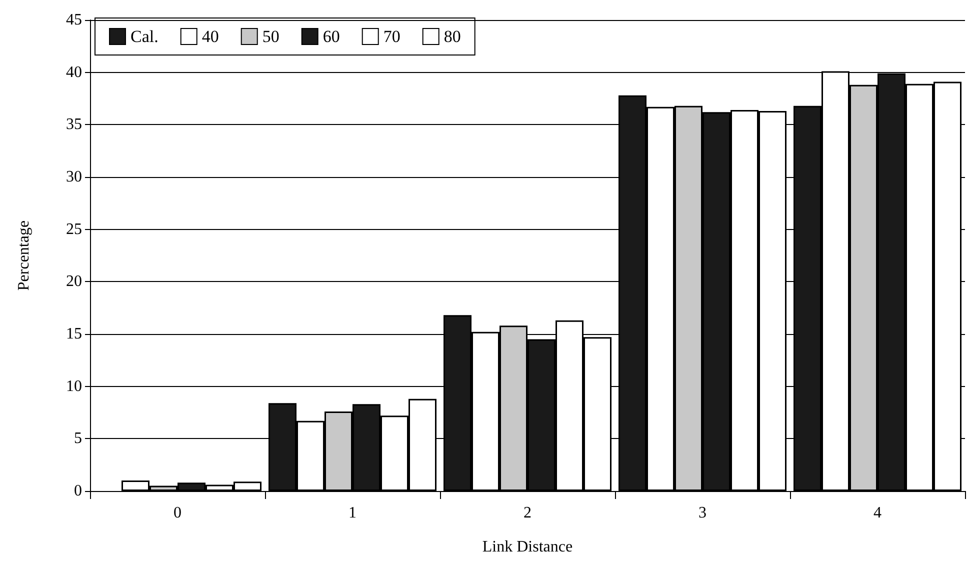 The image size is (971, 576). Describe the element at coordinates (74, 72) in the screenshot. I see `y-tick-label: 40` at that location.